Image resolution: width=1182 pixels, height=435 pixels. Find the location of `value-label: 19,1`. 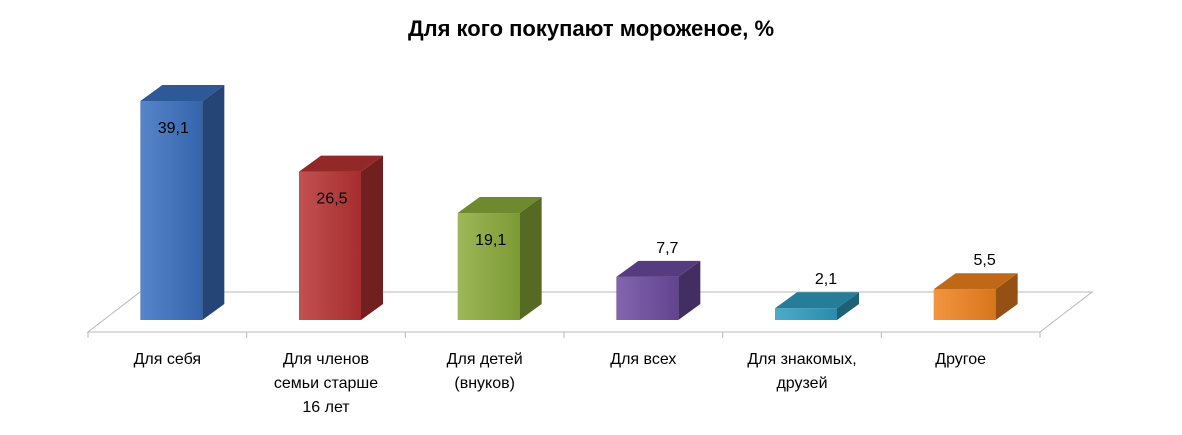

value-label: 19,1 is located at coordinates (490, 240).